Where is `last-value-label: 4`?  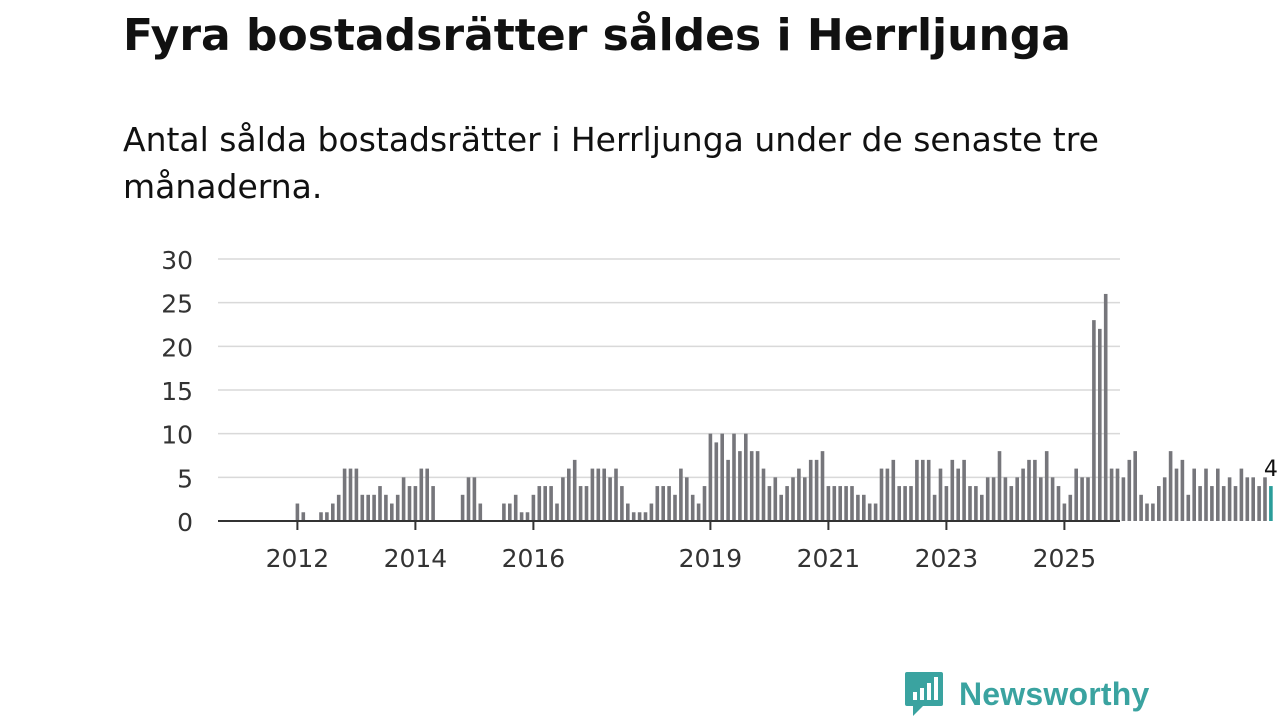 last-value-label: 4 is located at coordinates (1271, 469).